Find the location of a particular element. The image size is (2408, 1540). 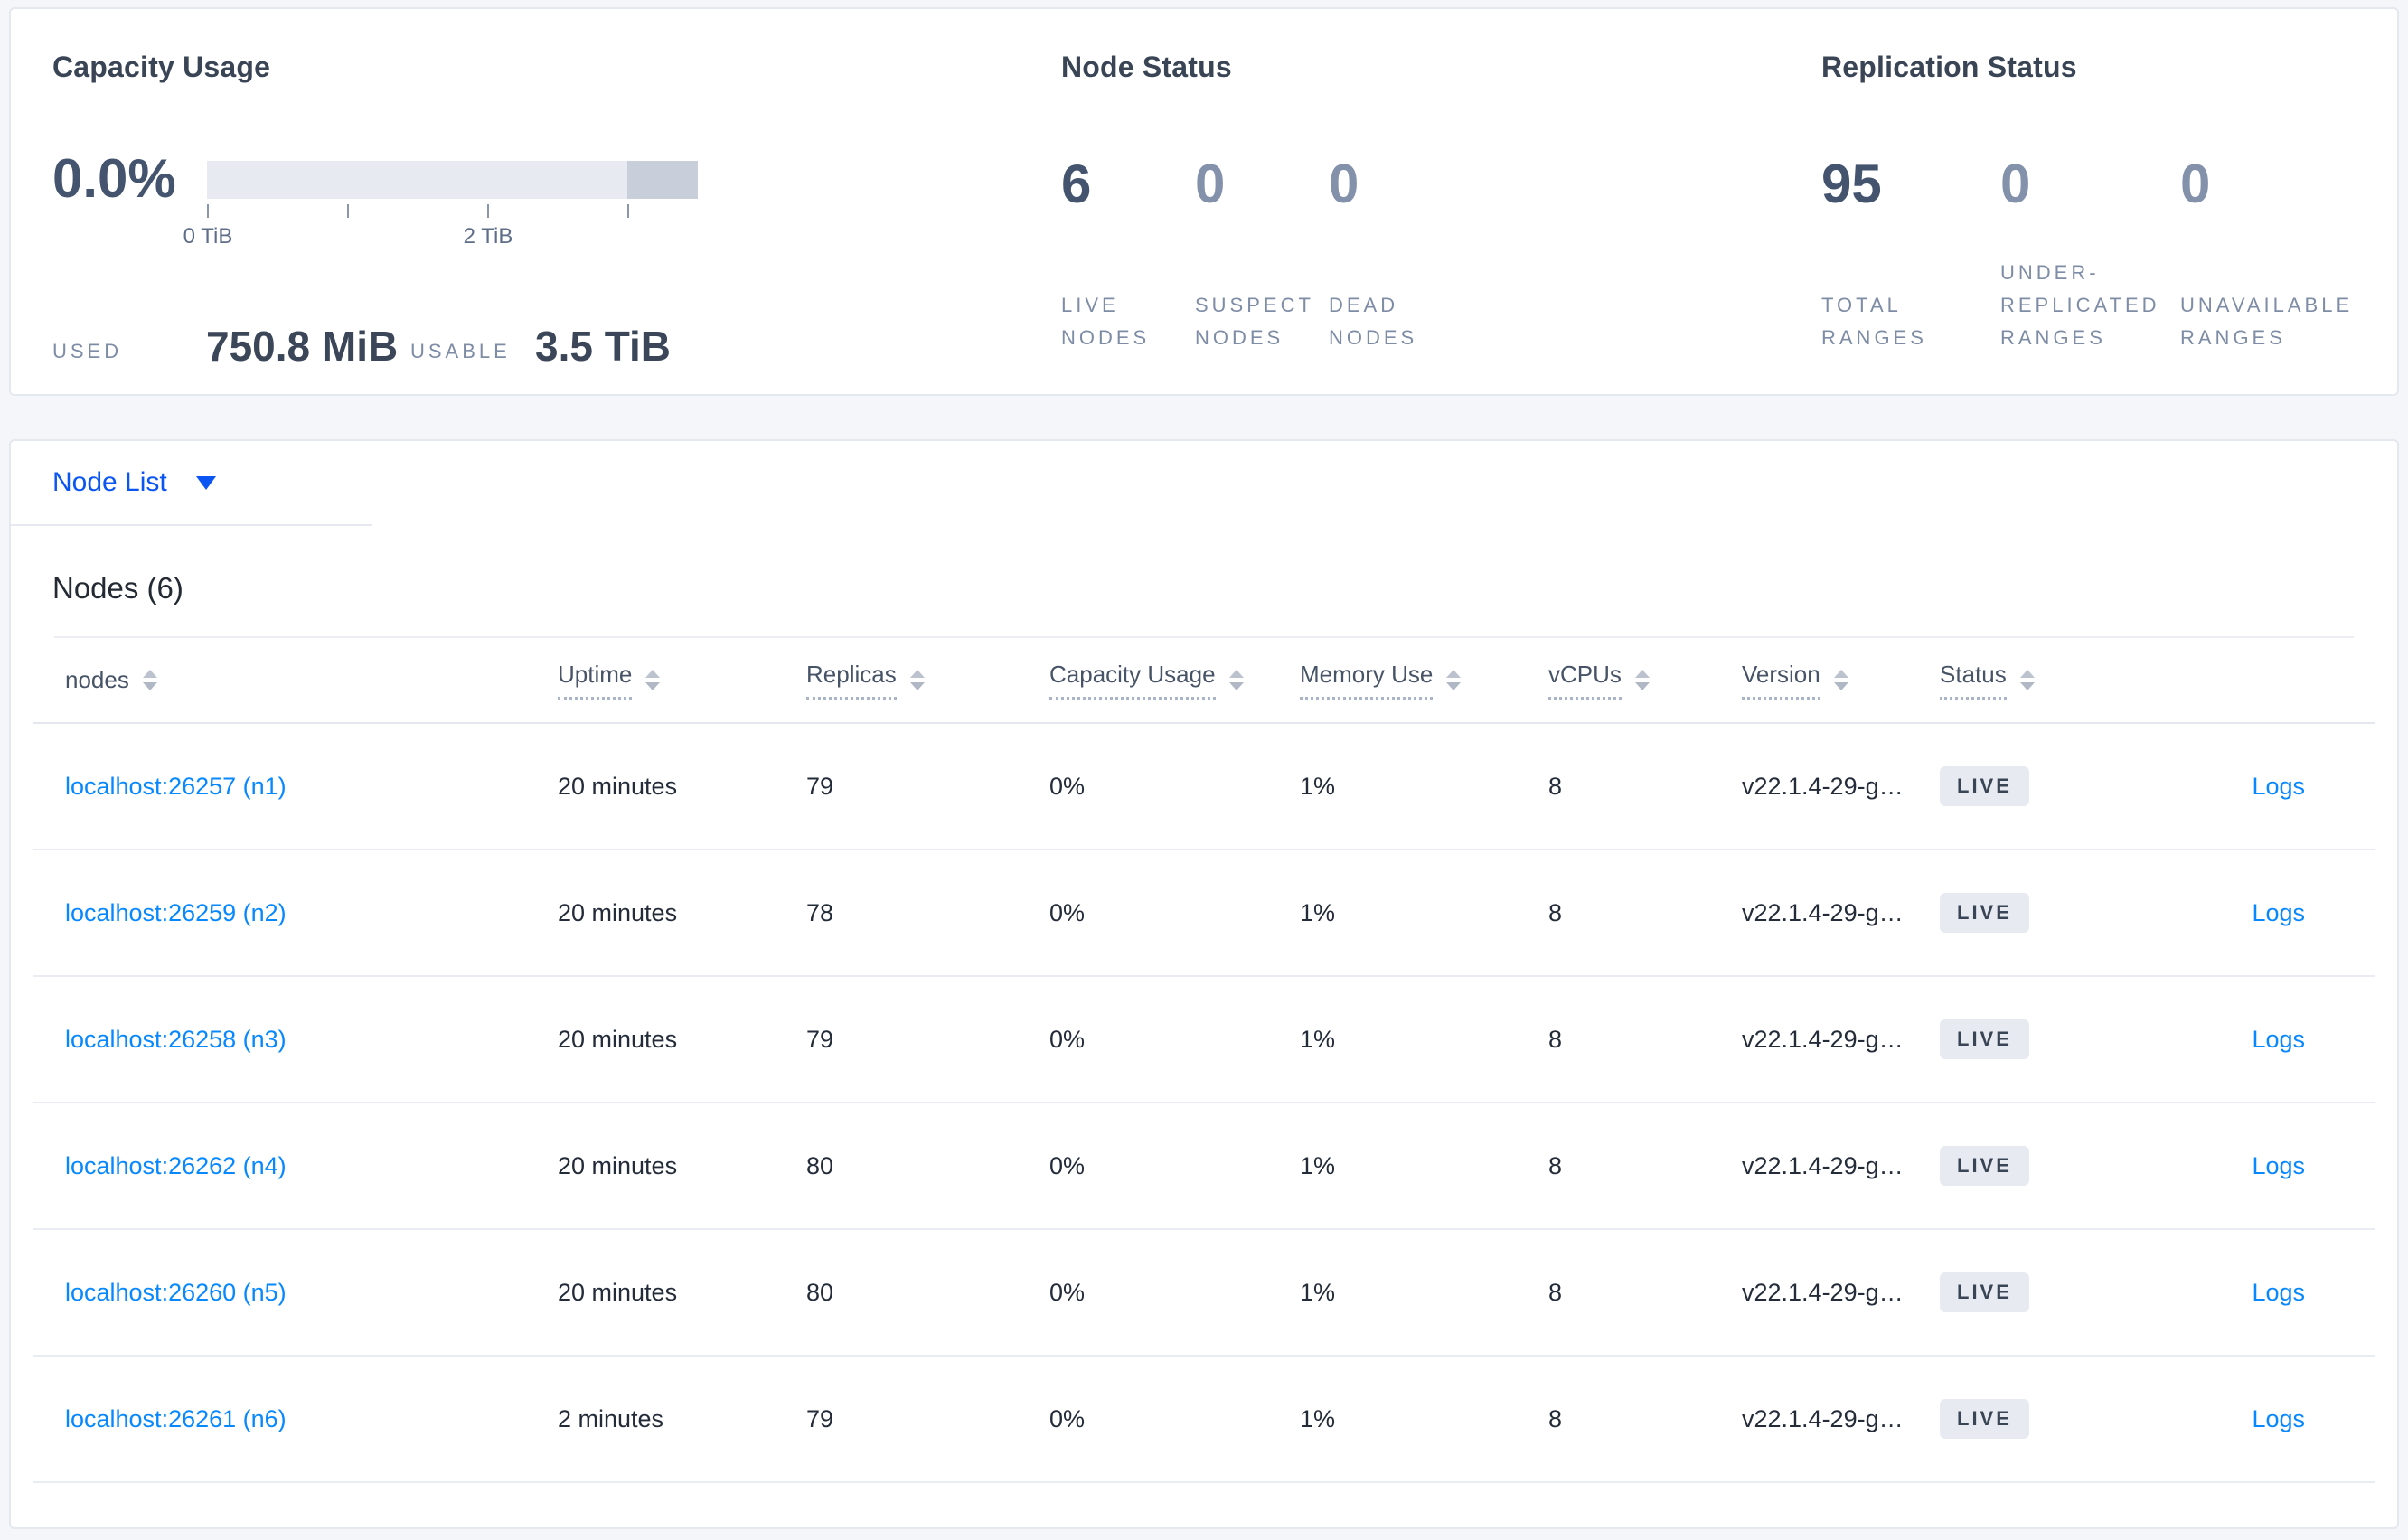

total-ranges-label: TOTAL RANGES is located at coordinates (1874, 321).